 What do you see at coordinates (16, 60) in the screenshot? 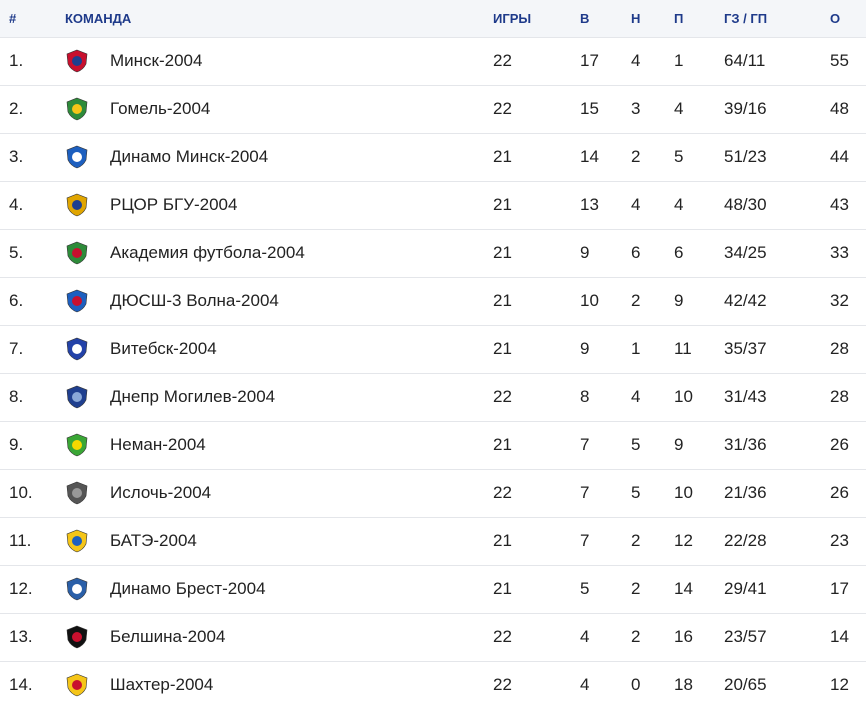
I see `row-position: 1.` at bounding box center [16, 60].